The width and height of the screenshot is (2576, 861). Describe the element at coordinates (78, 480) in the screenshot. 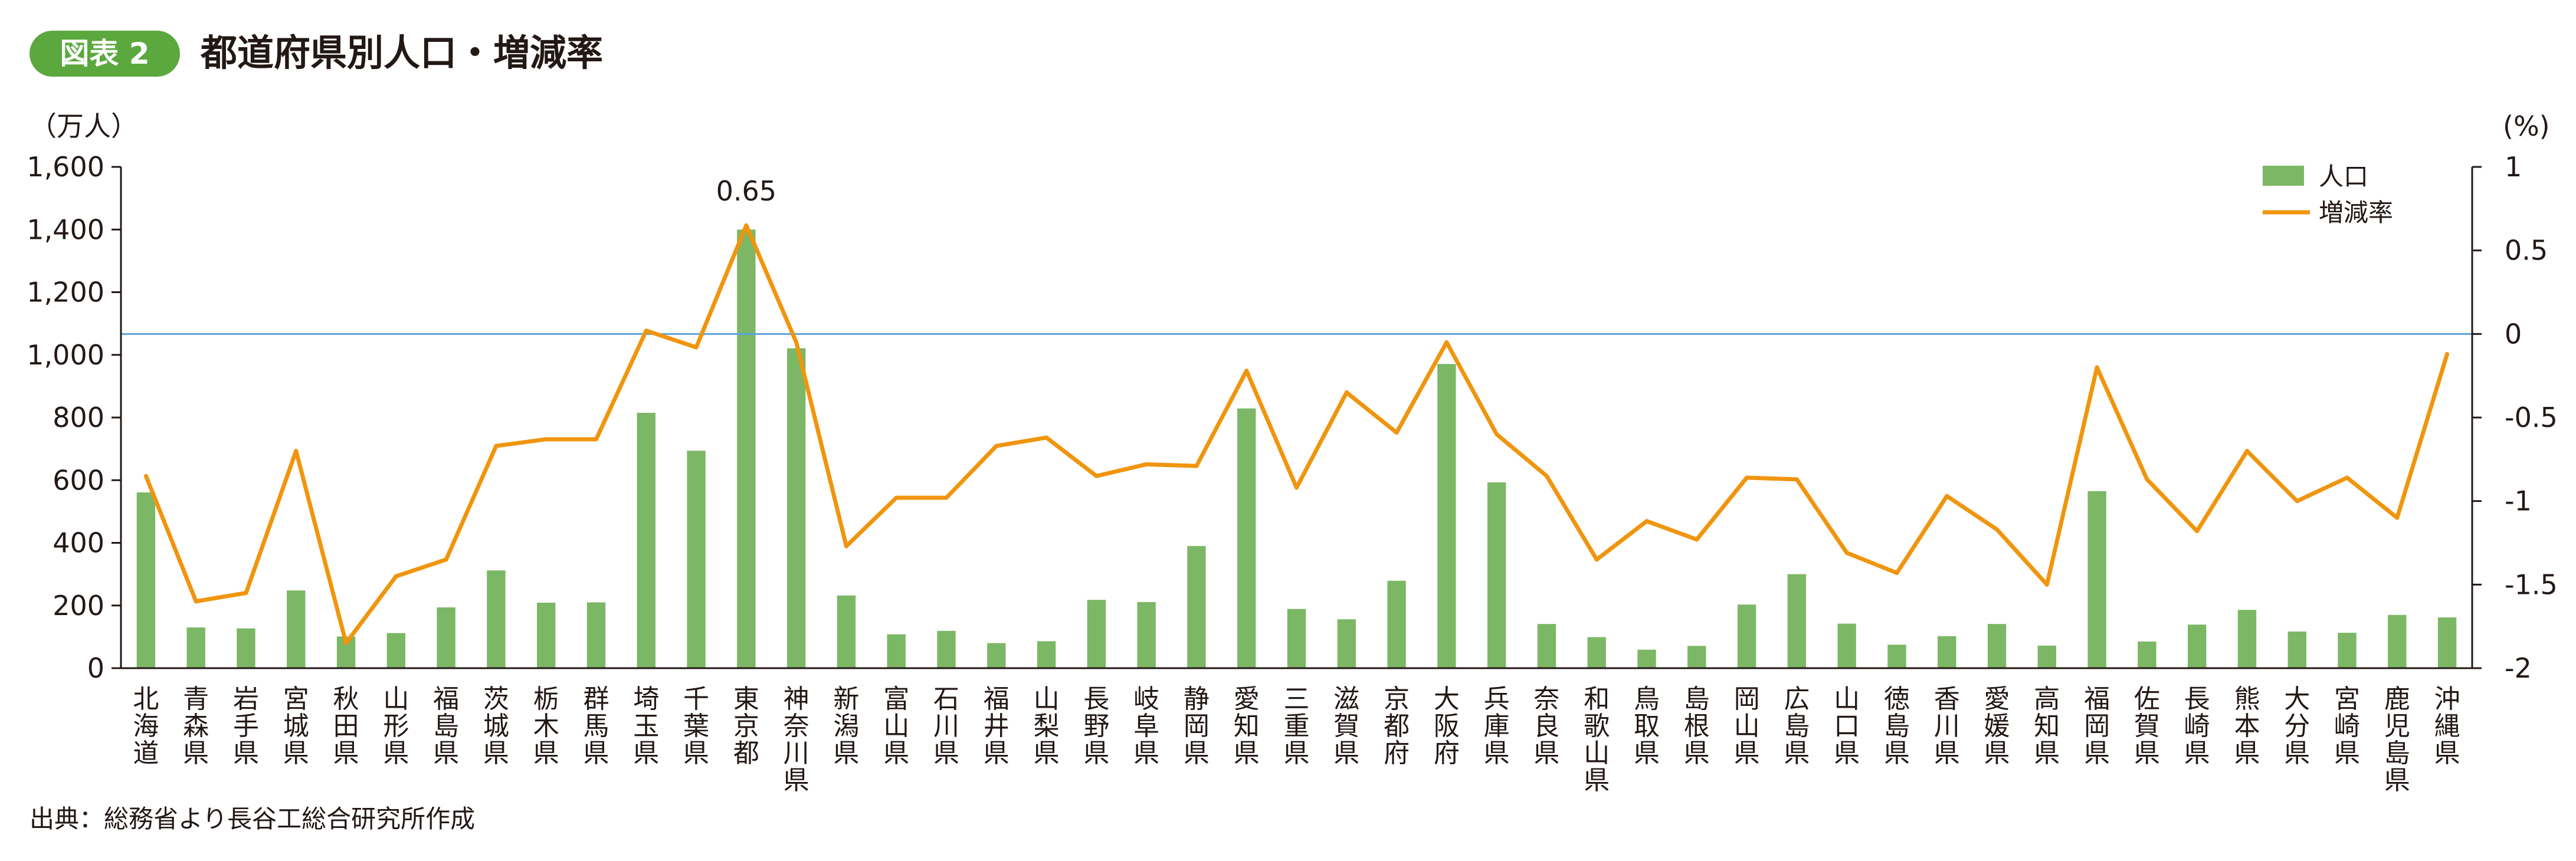

I see `left-tick-label: 600` at that location.